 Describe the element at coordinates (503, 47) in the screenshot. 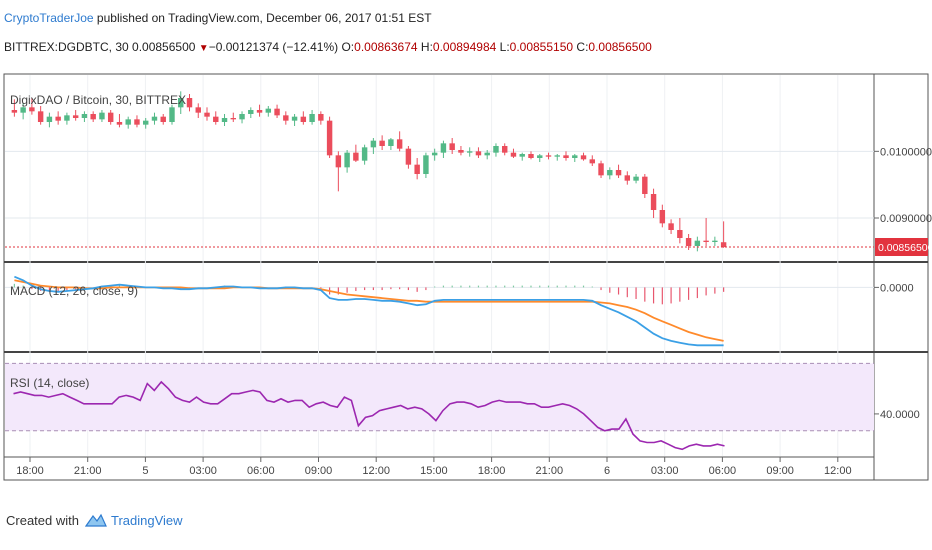

I see `low-label: L:` at that location.